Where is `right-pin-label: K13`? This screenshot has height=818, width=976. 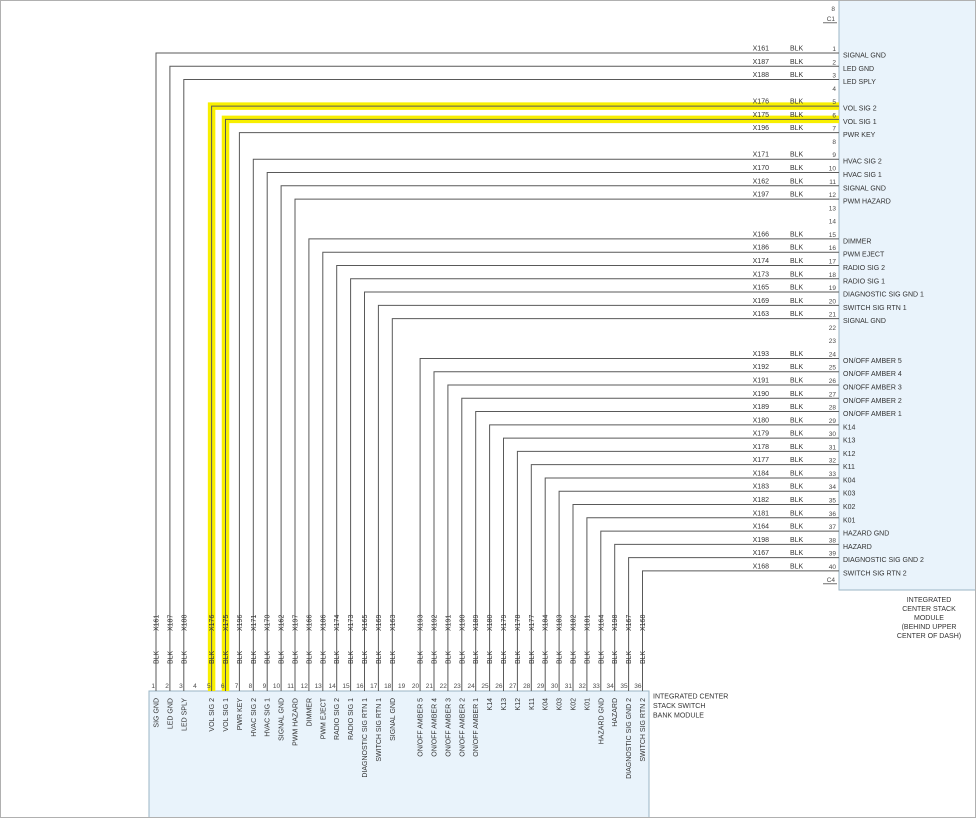 right-pin-label: K13 is located at coordinates (849, 441).